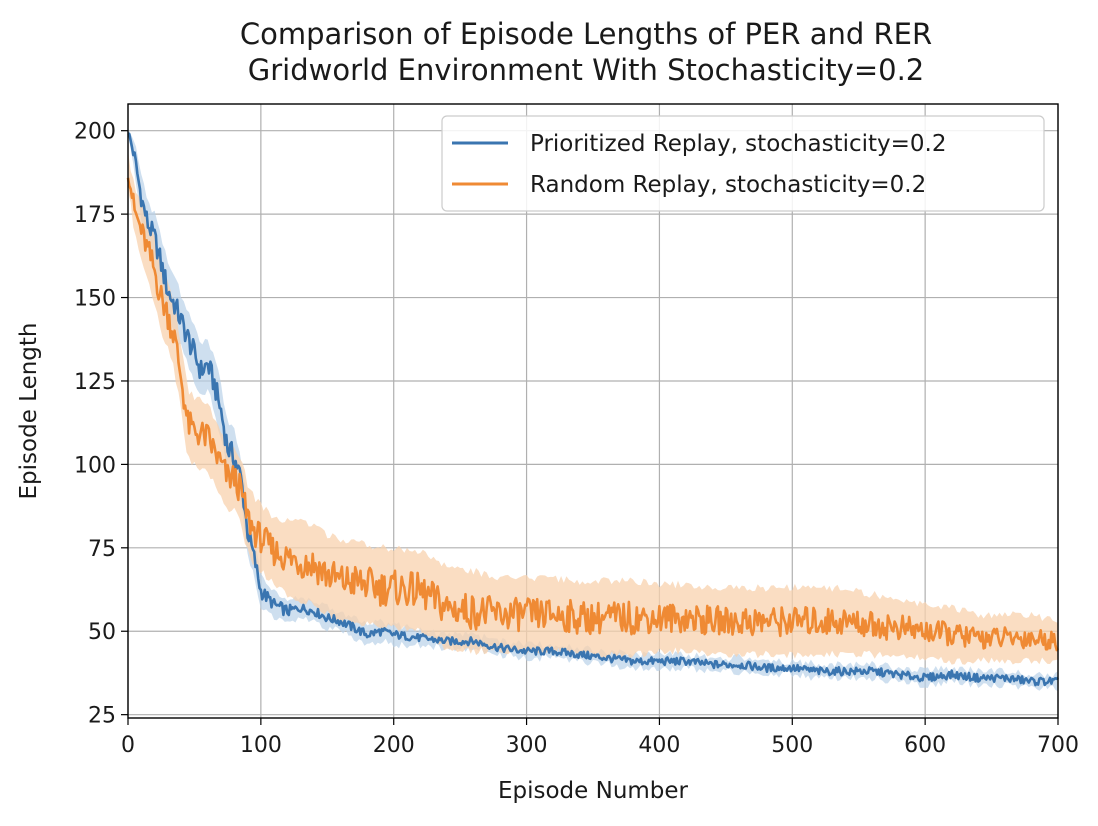  I want to click on legend-label: Random Replay, stochasticity=0.2, so click(728, 185).